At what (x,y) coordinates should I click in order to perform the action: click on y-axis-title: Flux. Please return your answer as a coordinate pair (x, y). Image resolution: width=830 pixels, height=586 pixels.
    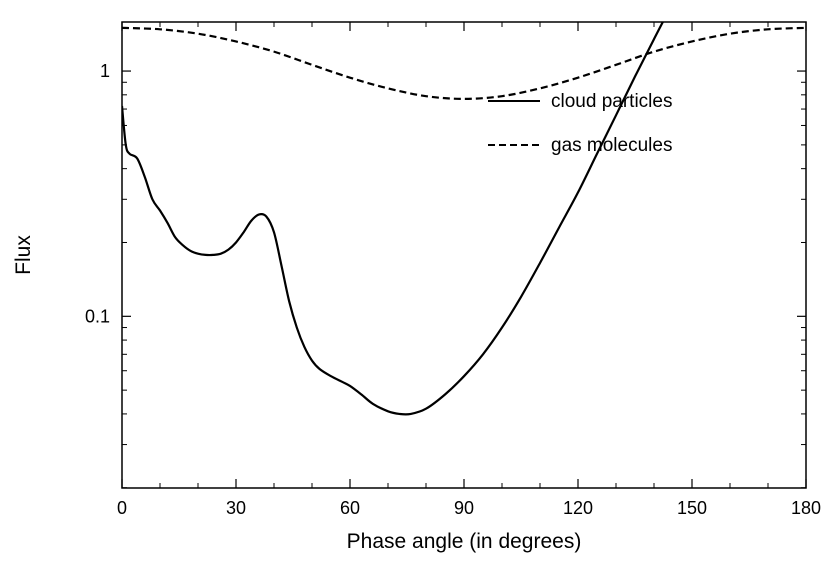
    Looking at the image, I should click on (23, 255).